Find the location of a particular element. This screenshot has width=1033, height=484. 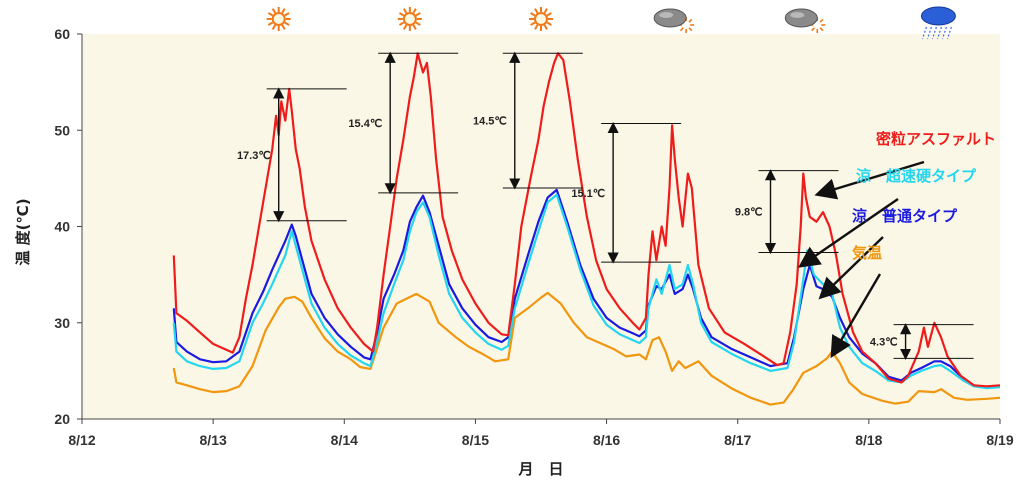

x-tick-label: 8/18 is located at coordinates (868, 440).